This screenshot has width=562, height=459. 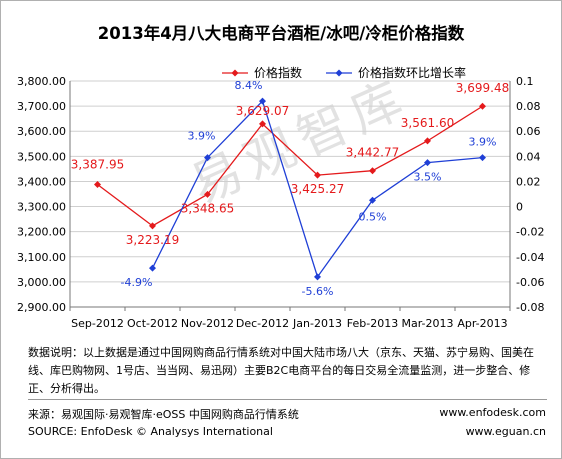 What do you see at coordinates (525, 81) in the screenshot?
I see `y-right-tick-label: 0.1` at bounding box center [525, 81].